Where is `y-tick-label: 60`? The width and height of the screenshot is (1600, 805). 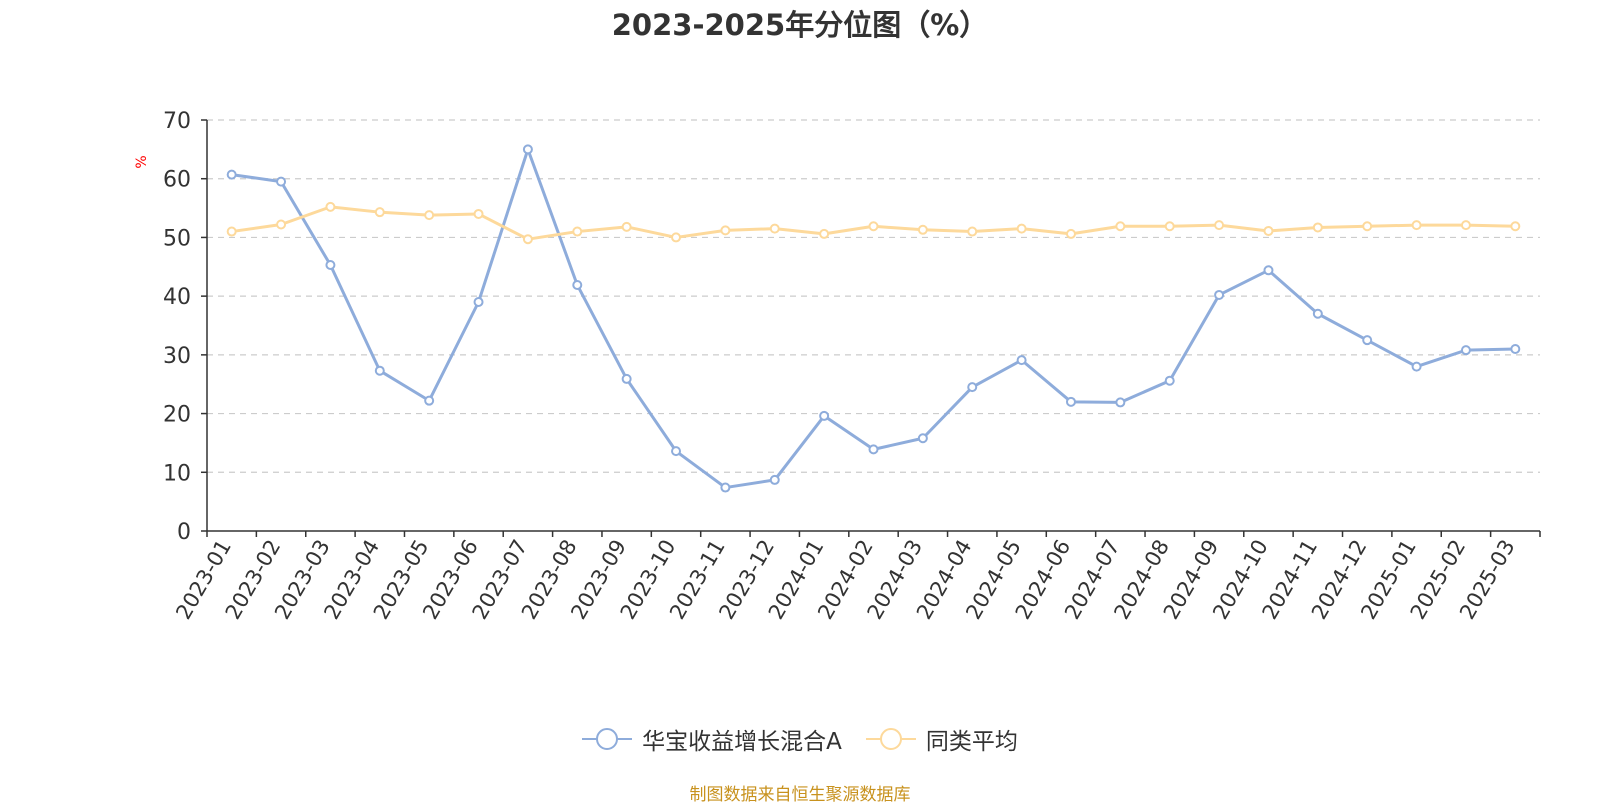
y-tick-label: 60 is located at coordinates (177, 180).